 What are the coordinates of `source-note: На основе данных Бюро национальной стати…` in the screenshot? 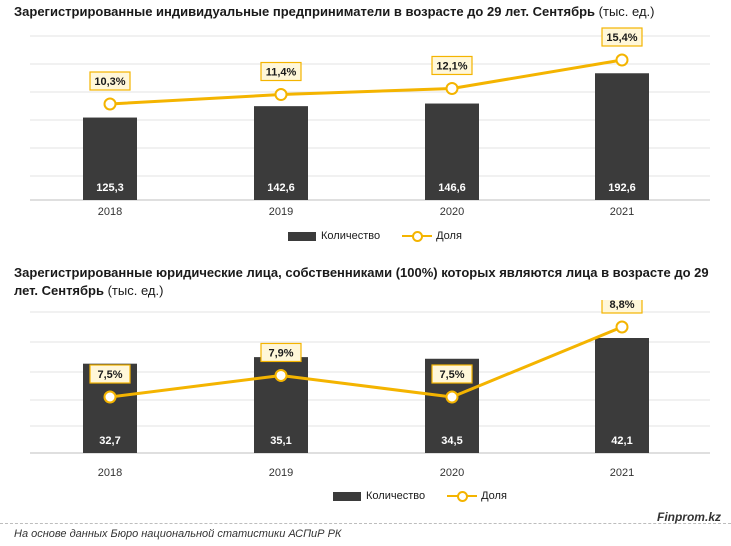 It's located at (178, 534).